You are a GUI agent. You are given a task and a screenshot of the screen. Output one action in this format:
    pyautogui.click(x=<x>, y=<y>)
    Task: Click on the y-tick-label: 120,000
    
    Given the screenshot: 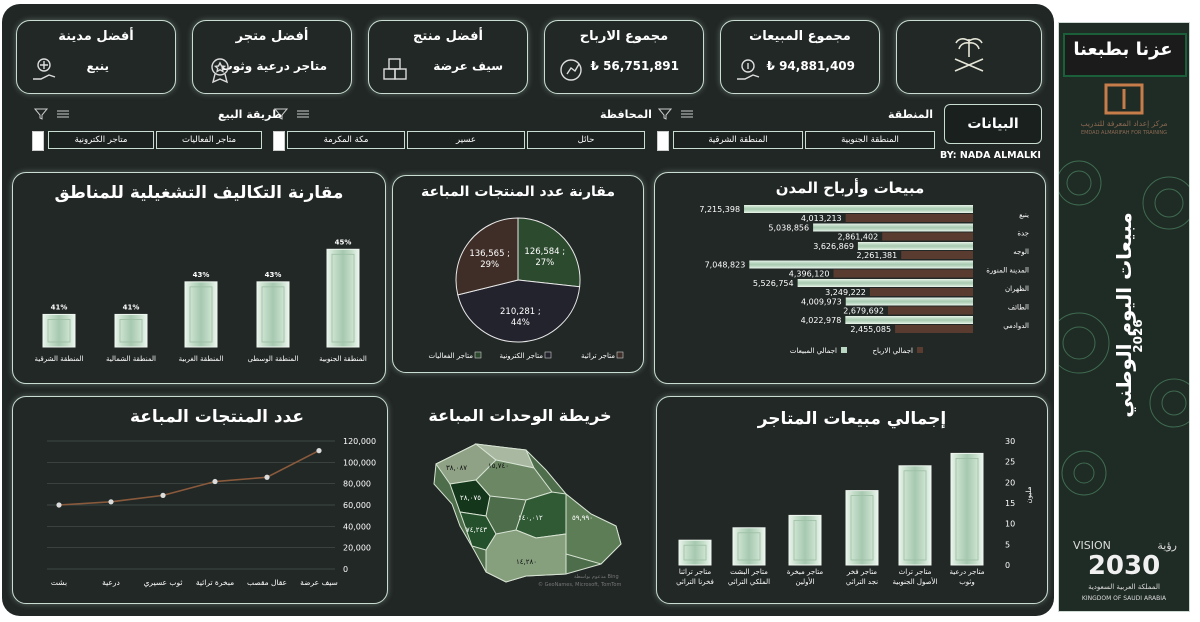 What is the action you would take?
    pyautogui.click(x=359, y=441)
    